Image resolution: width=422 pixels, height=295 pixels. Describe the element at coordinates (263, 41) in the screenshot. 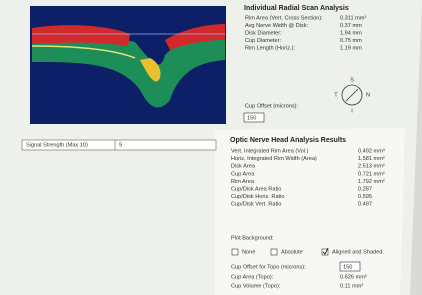

I see `row-label: Cup Diameter:` at that location.